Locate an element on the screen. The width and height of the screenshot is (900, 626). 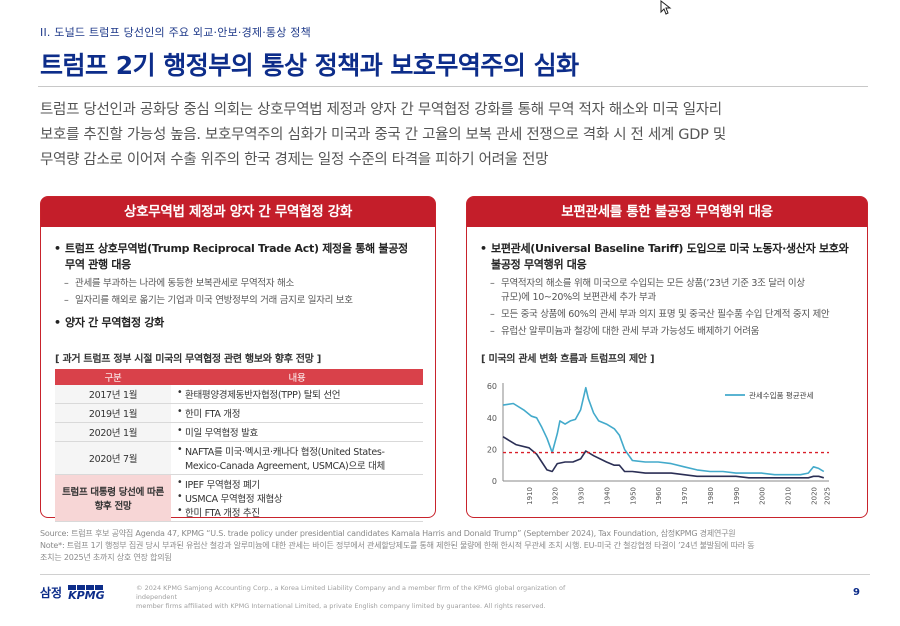
x-tick-label: 1990 is located at coordinates (737, 496).